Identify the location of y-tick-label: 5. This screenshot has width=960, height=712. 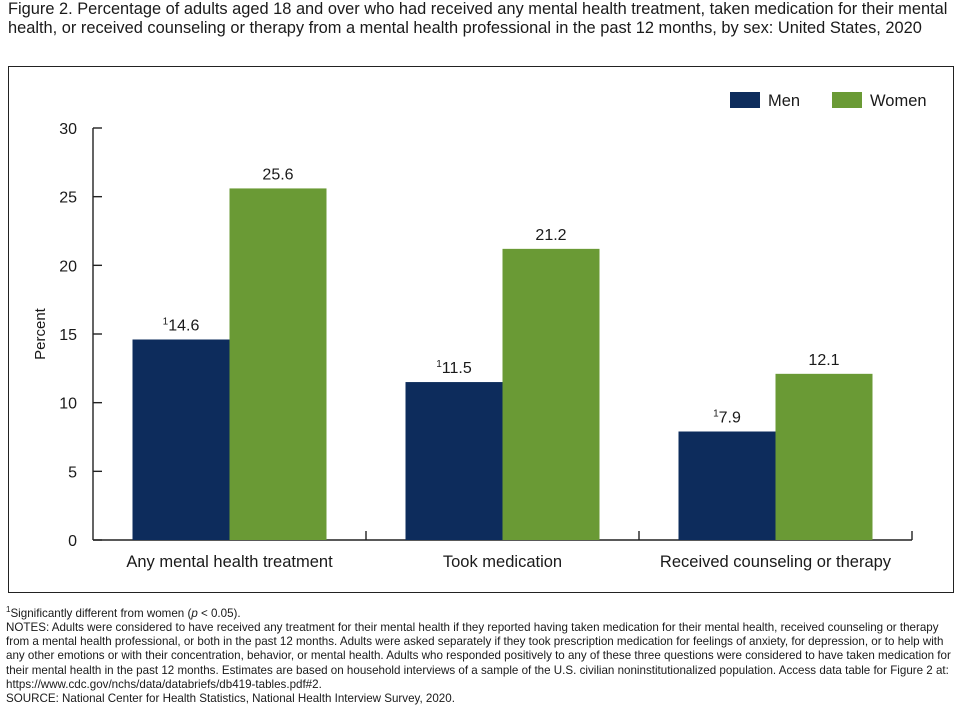
(72, 472).